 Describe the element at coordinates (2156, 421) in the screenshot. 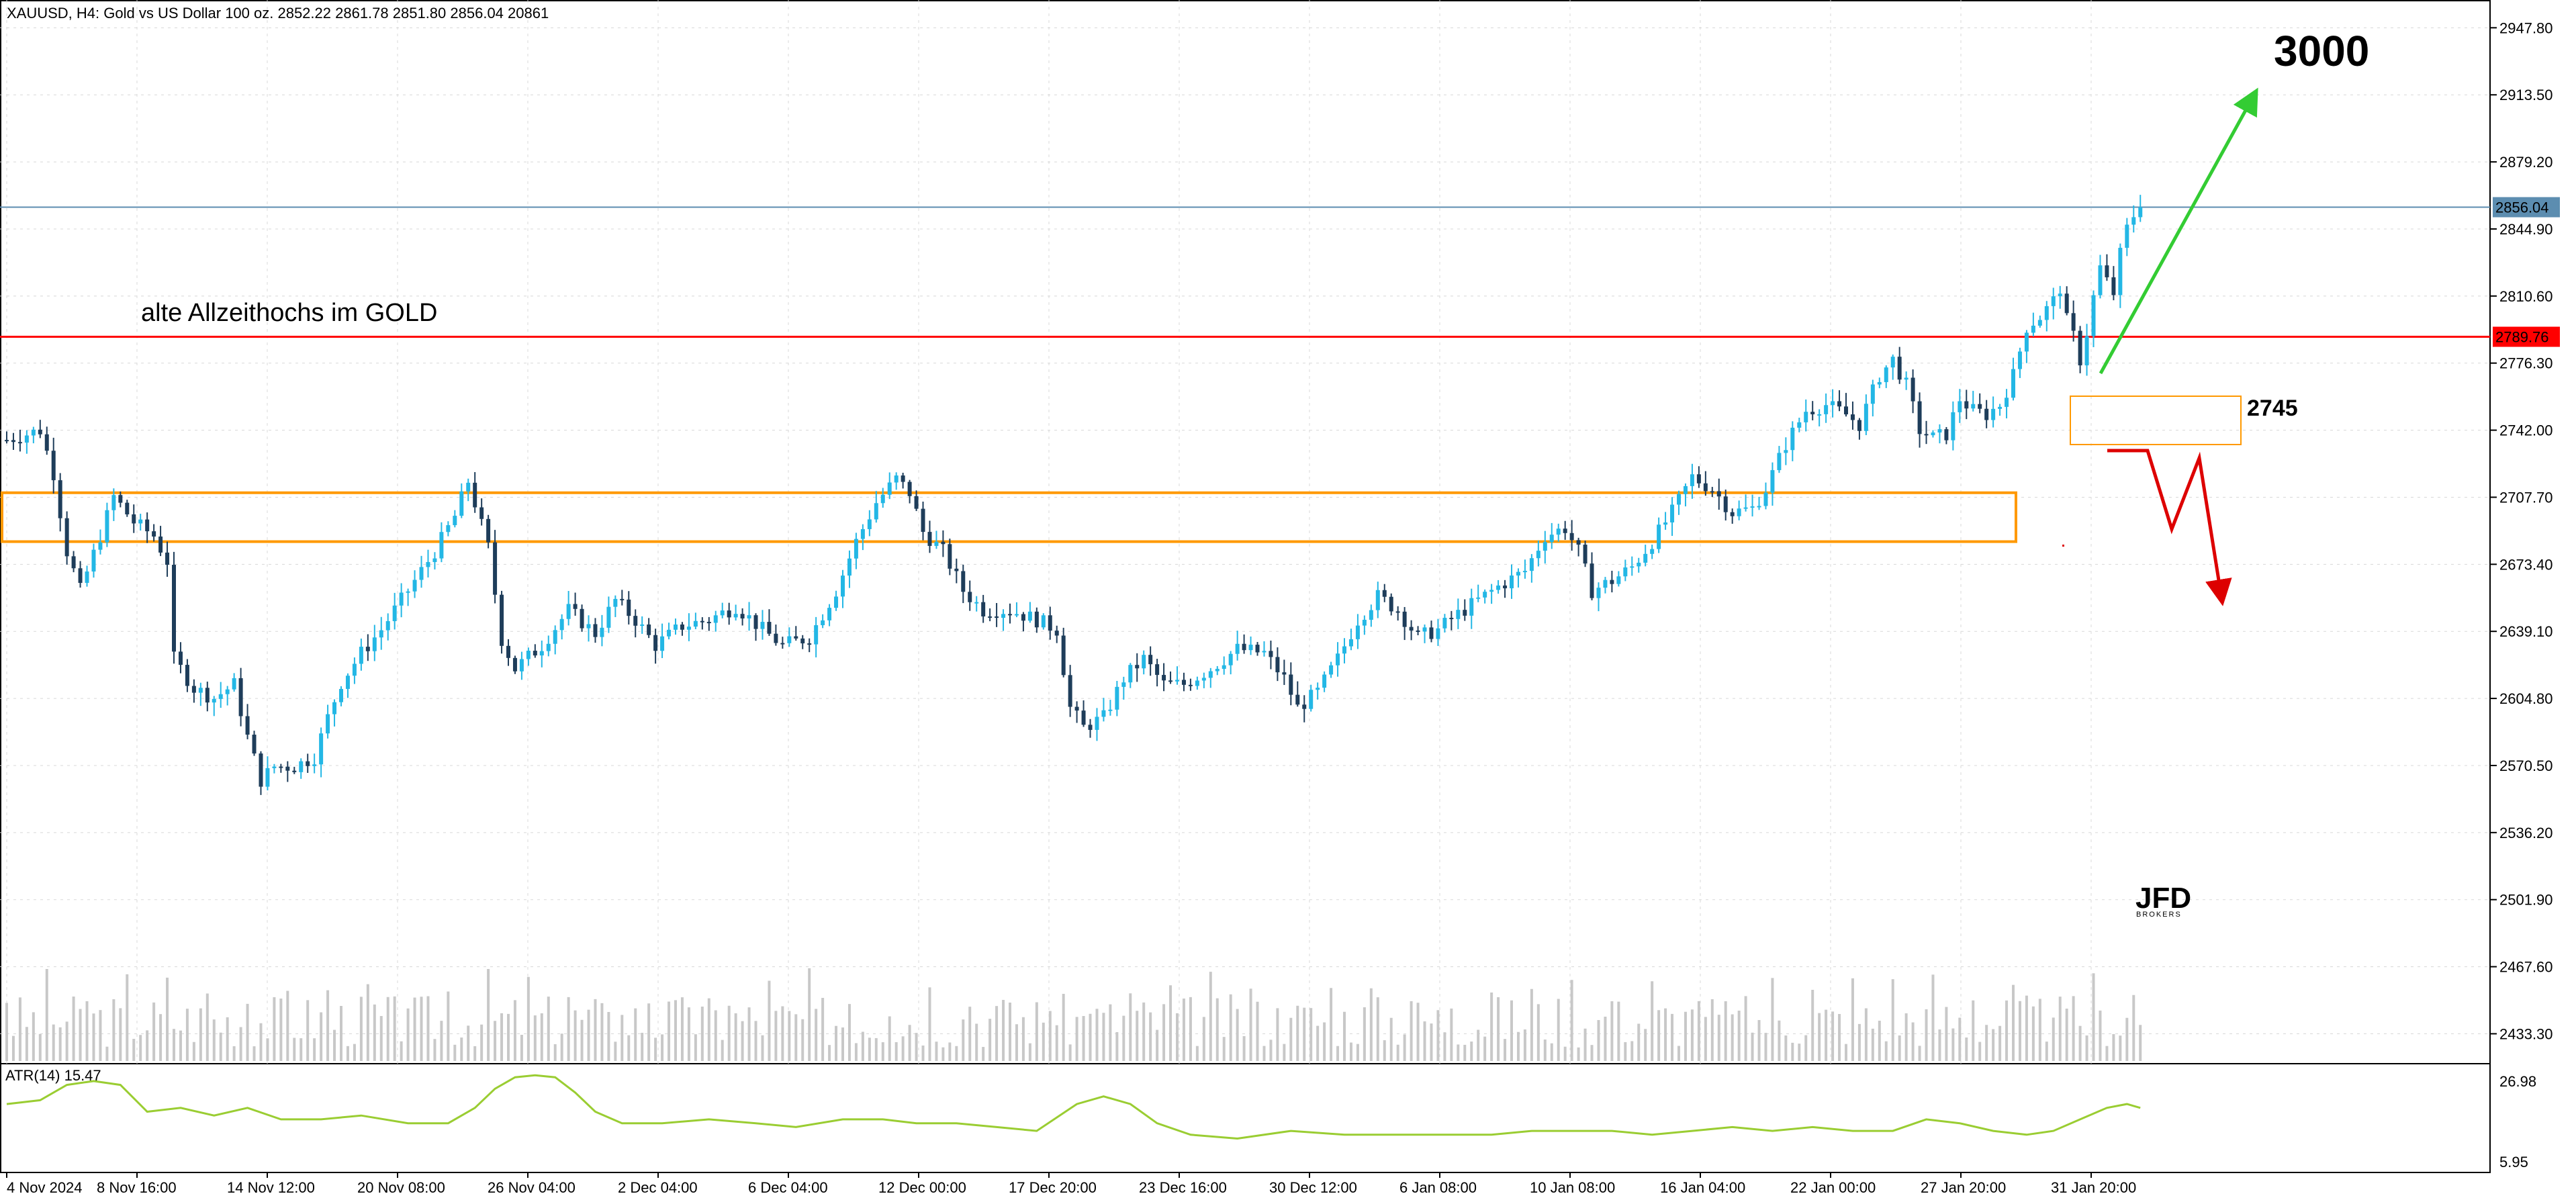

I see `target-box` at that location.